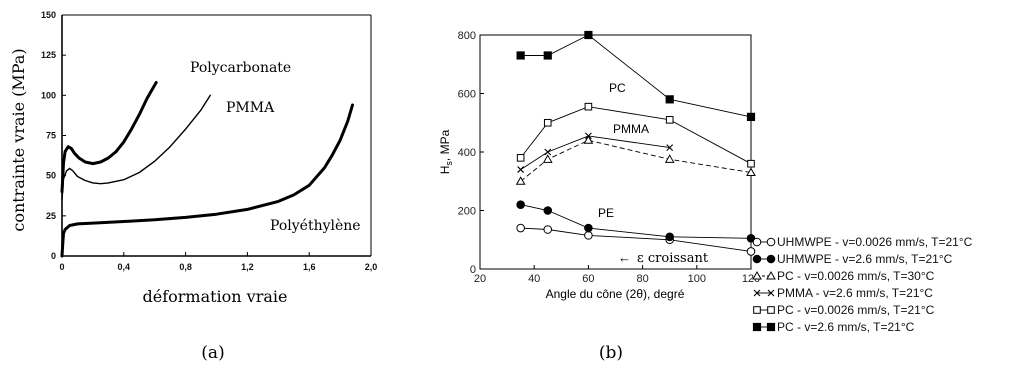  Describe the element at coordinates (124, 267) in the screenshot. I see `chart-a-xtick-label: 0,4` at that location.